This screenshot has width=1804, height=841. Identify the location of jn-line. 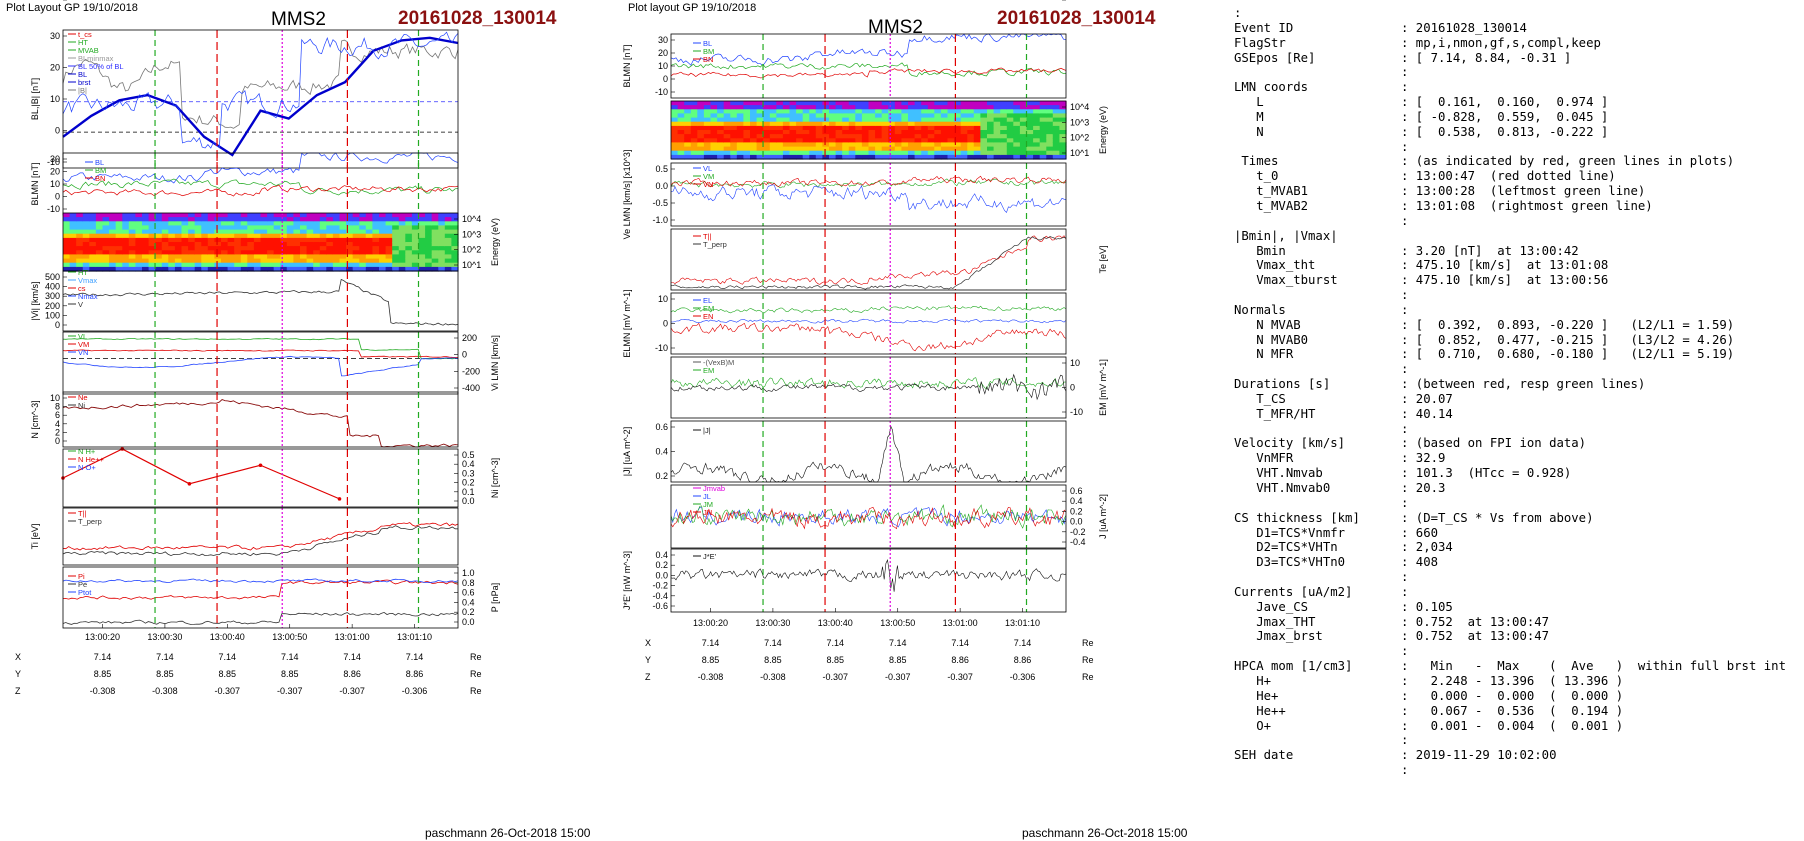
(868, 518).